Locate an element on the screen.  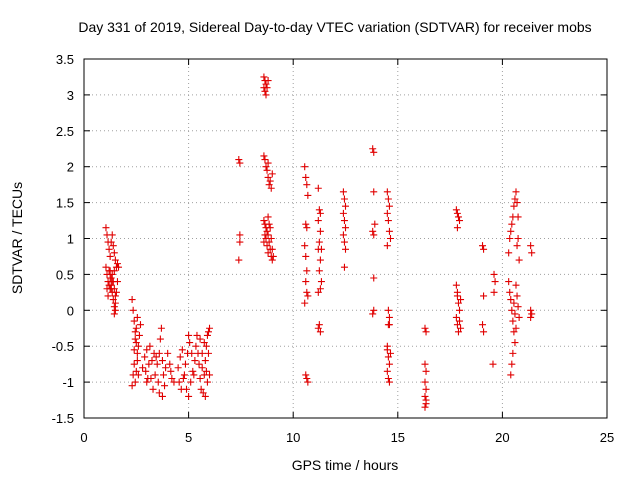
y-tick-label: -1 is located at coordinates (68, 382).